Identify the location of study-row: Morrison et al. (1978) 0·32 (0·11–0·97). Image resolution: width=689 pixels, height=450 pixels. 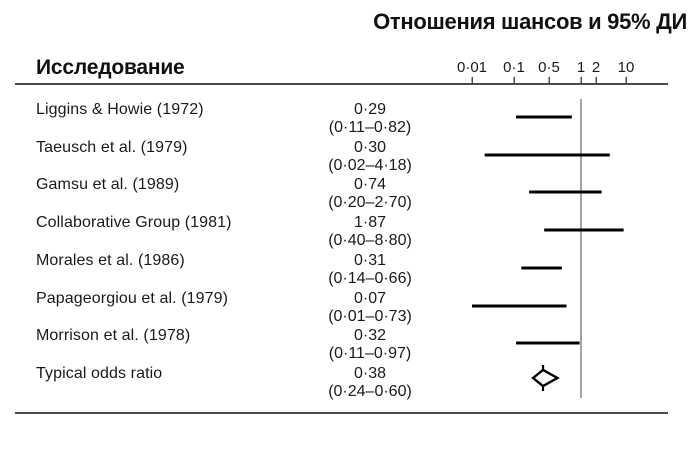
(344, 346).